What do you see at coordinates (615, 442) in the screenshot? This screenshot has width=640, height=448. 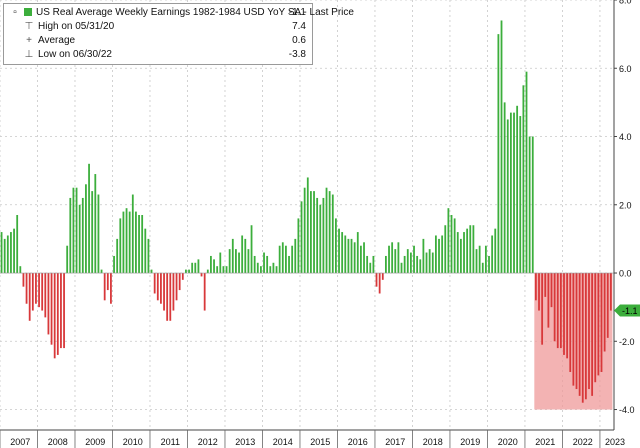 I see `x-tick-label: 2023` at bounding box center [615, 442].